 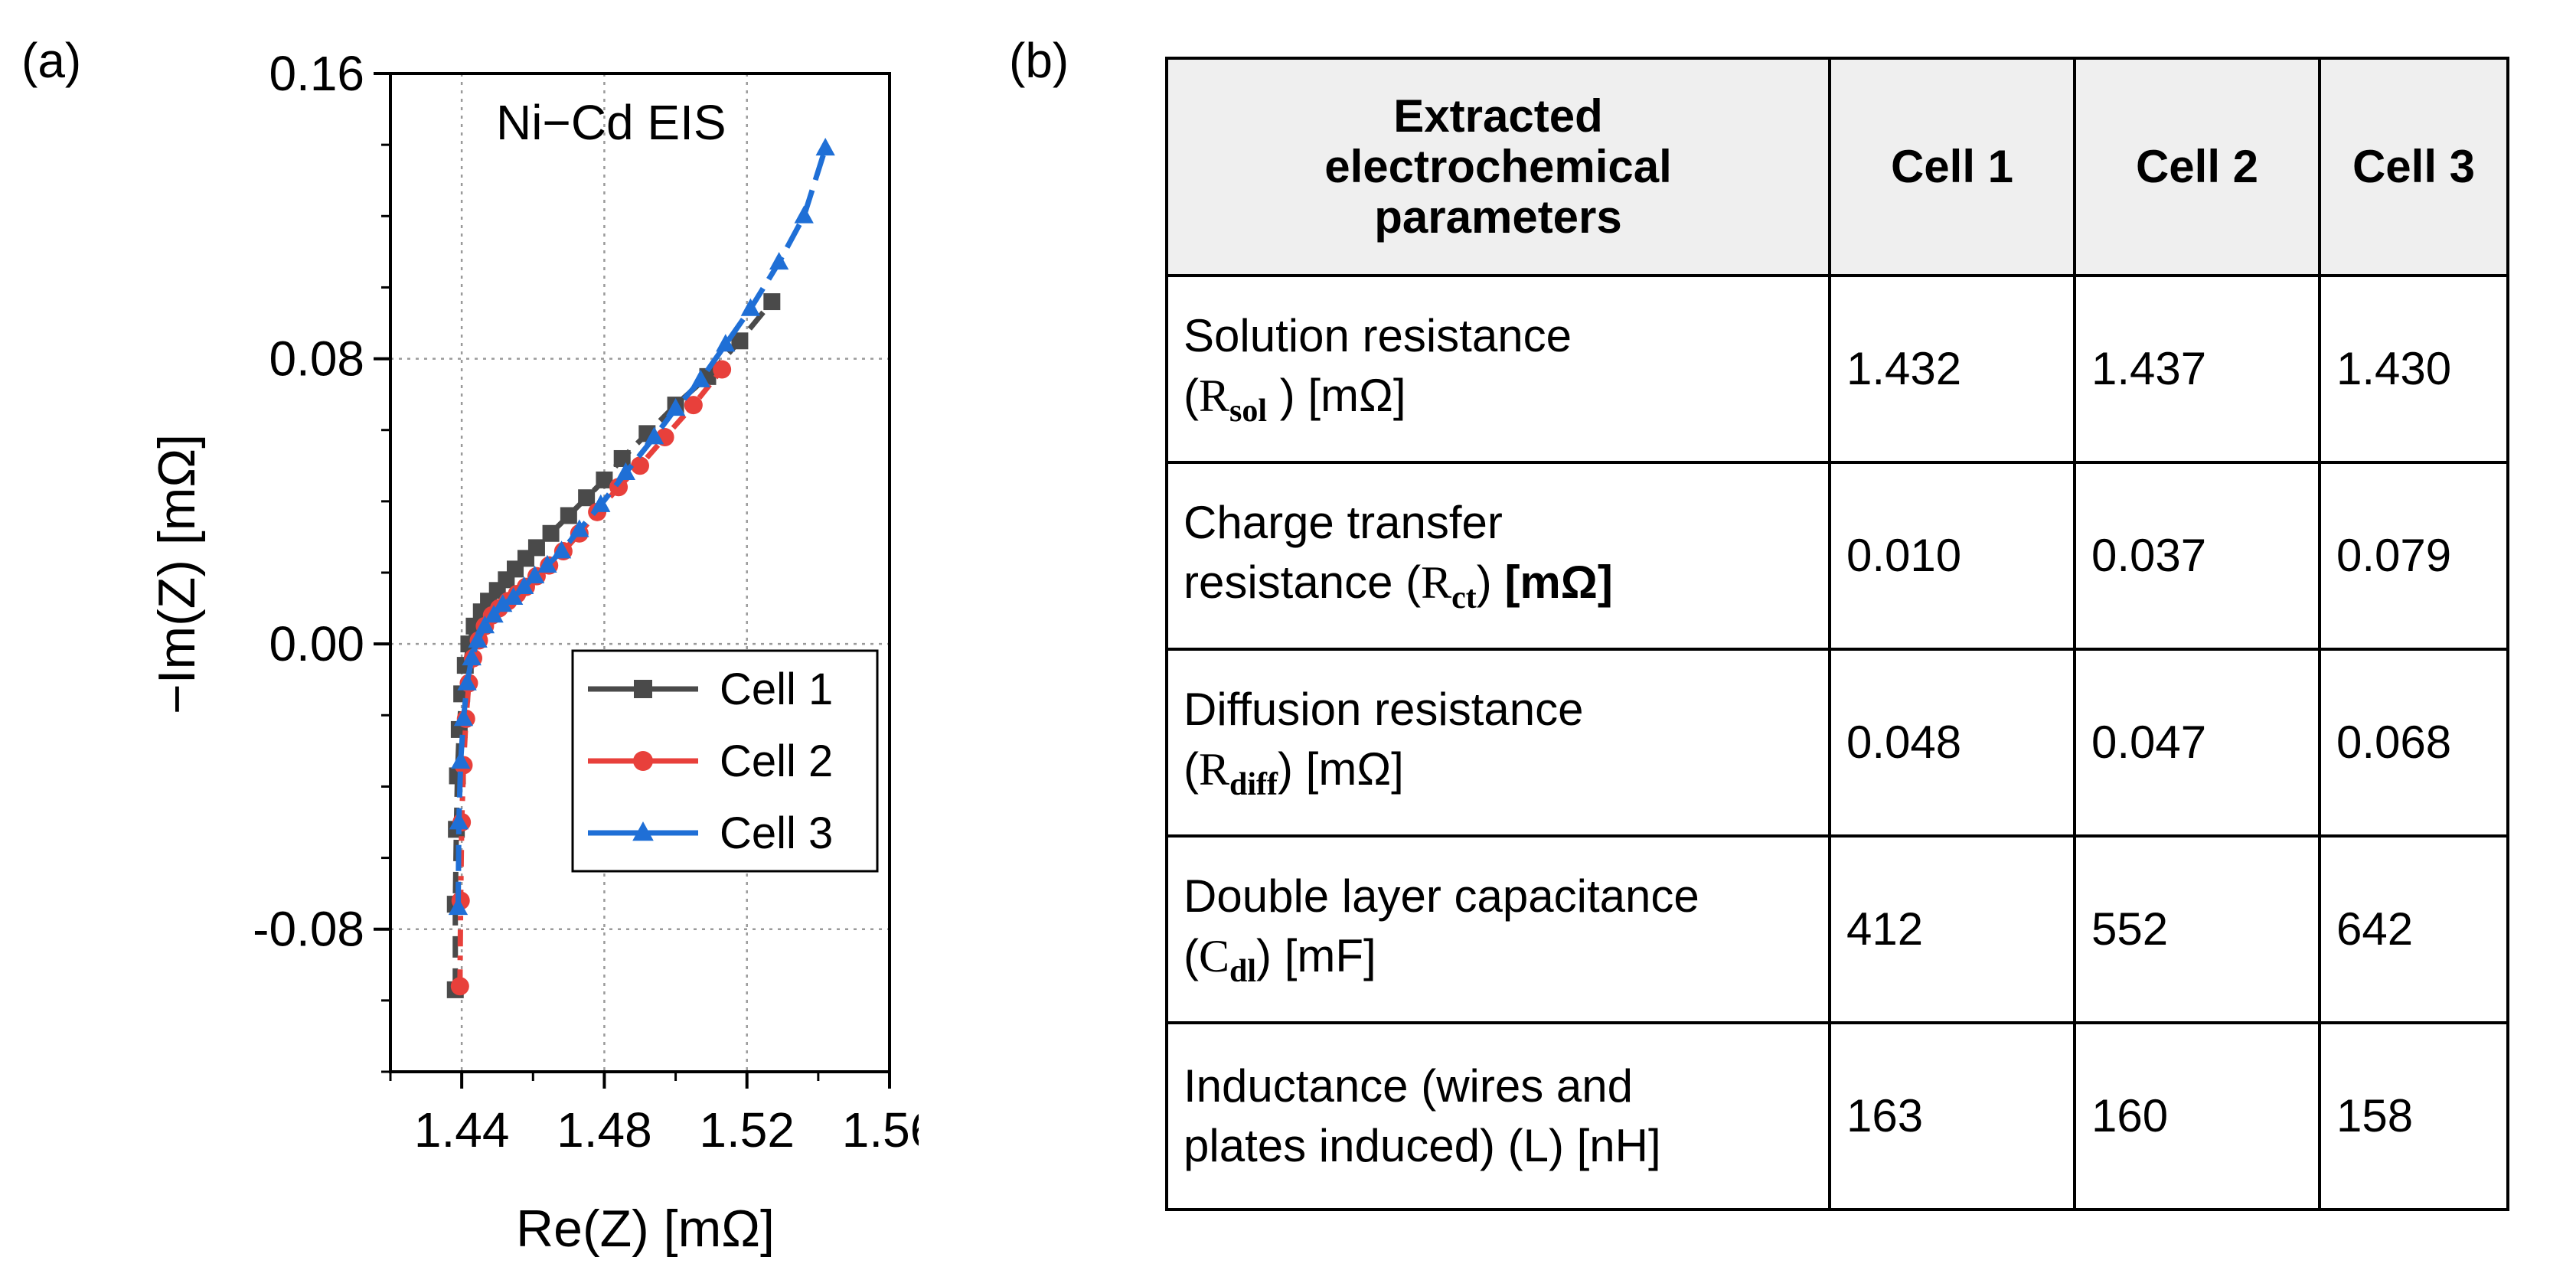 I want to click on symbol-space, so click(x=1273, y=395).